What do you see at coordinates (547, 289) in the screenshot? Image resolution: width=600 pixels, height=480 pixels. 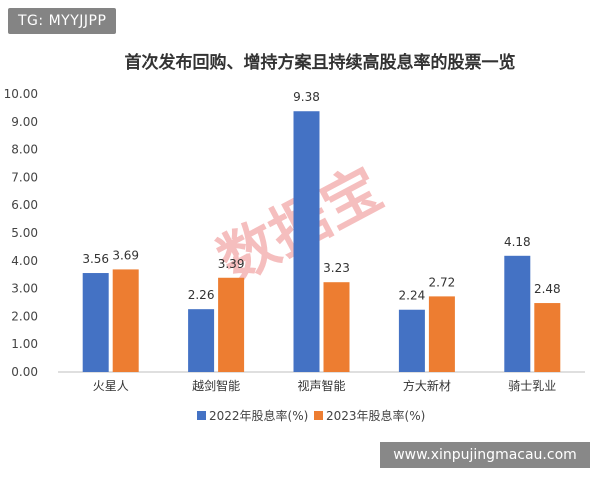 I see `data-label: 2.48` at bounding box center [547, 289].